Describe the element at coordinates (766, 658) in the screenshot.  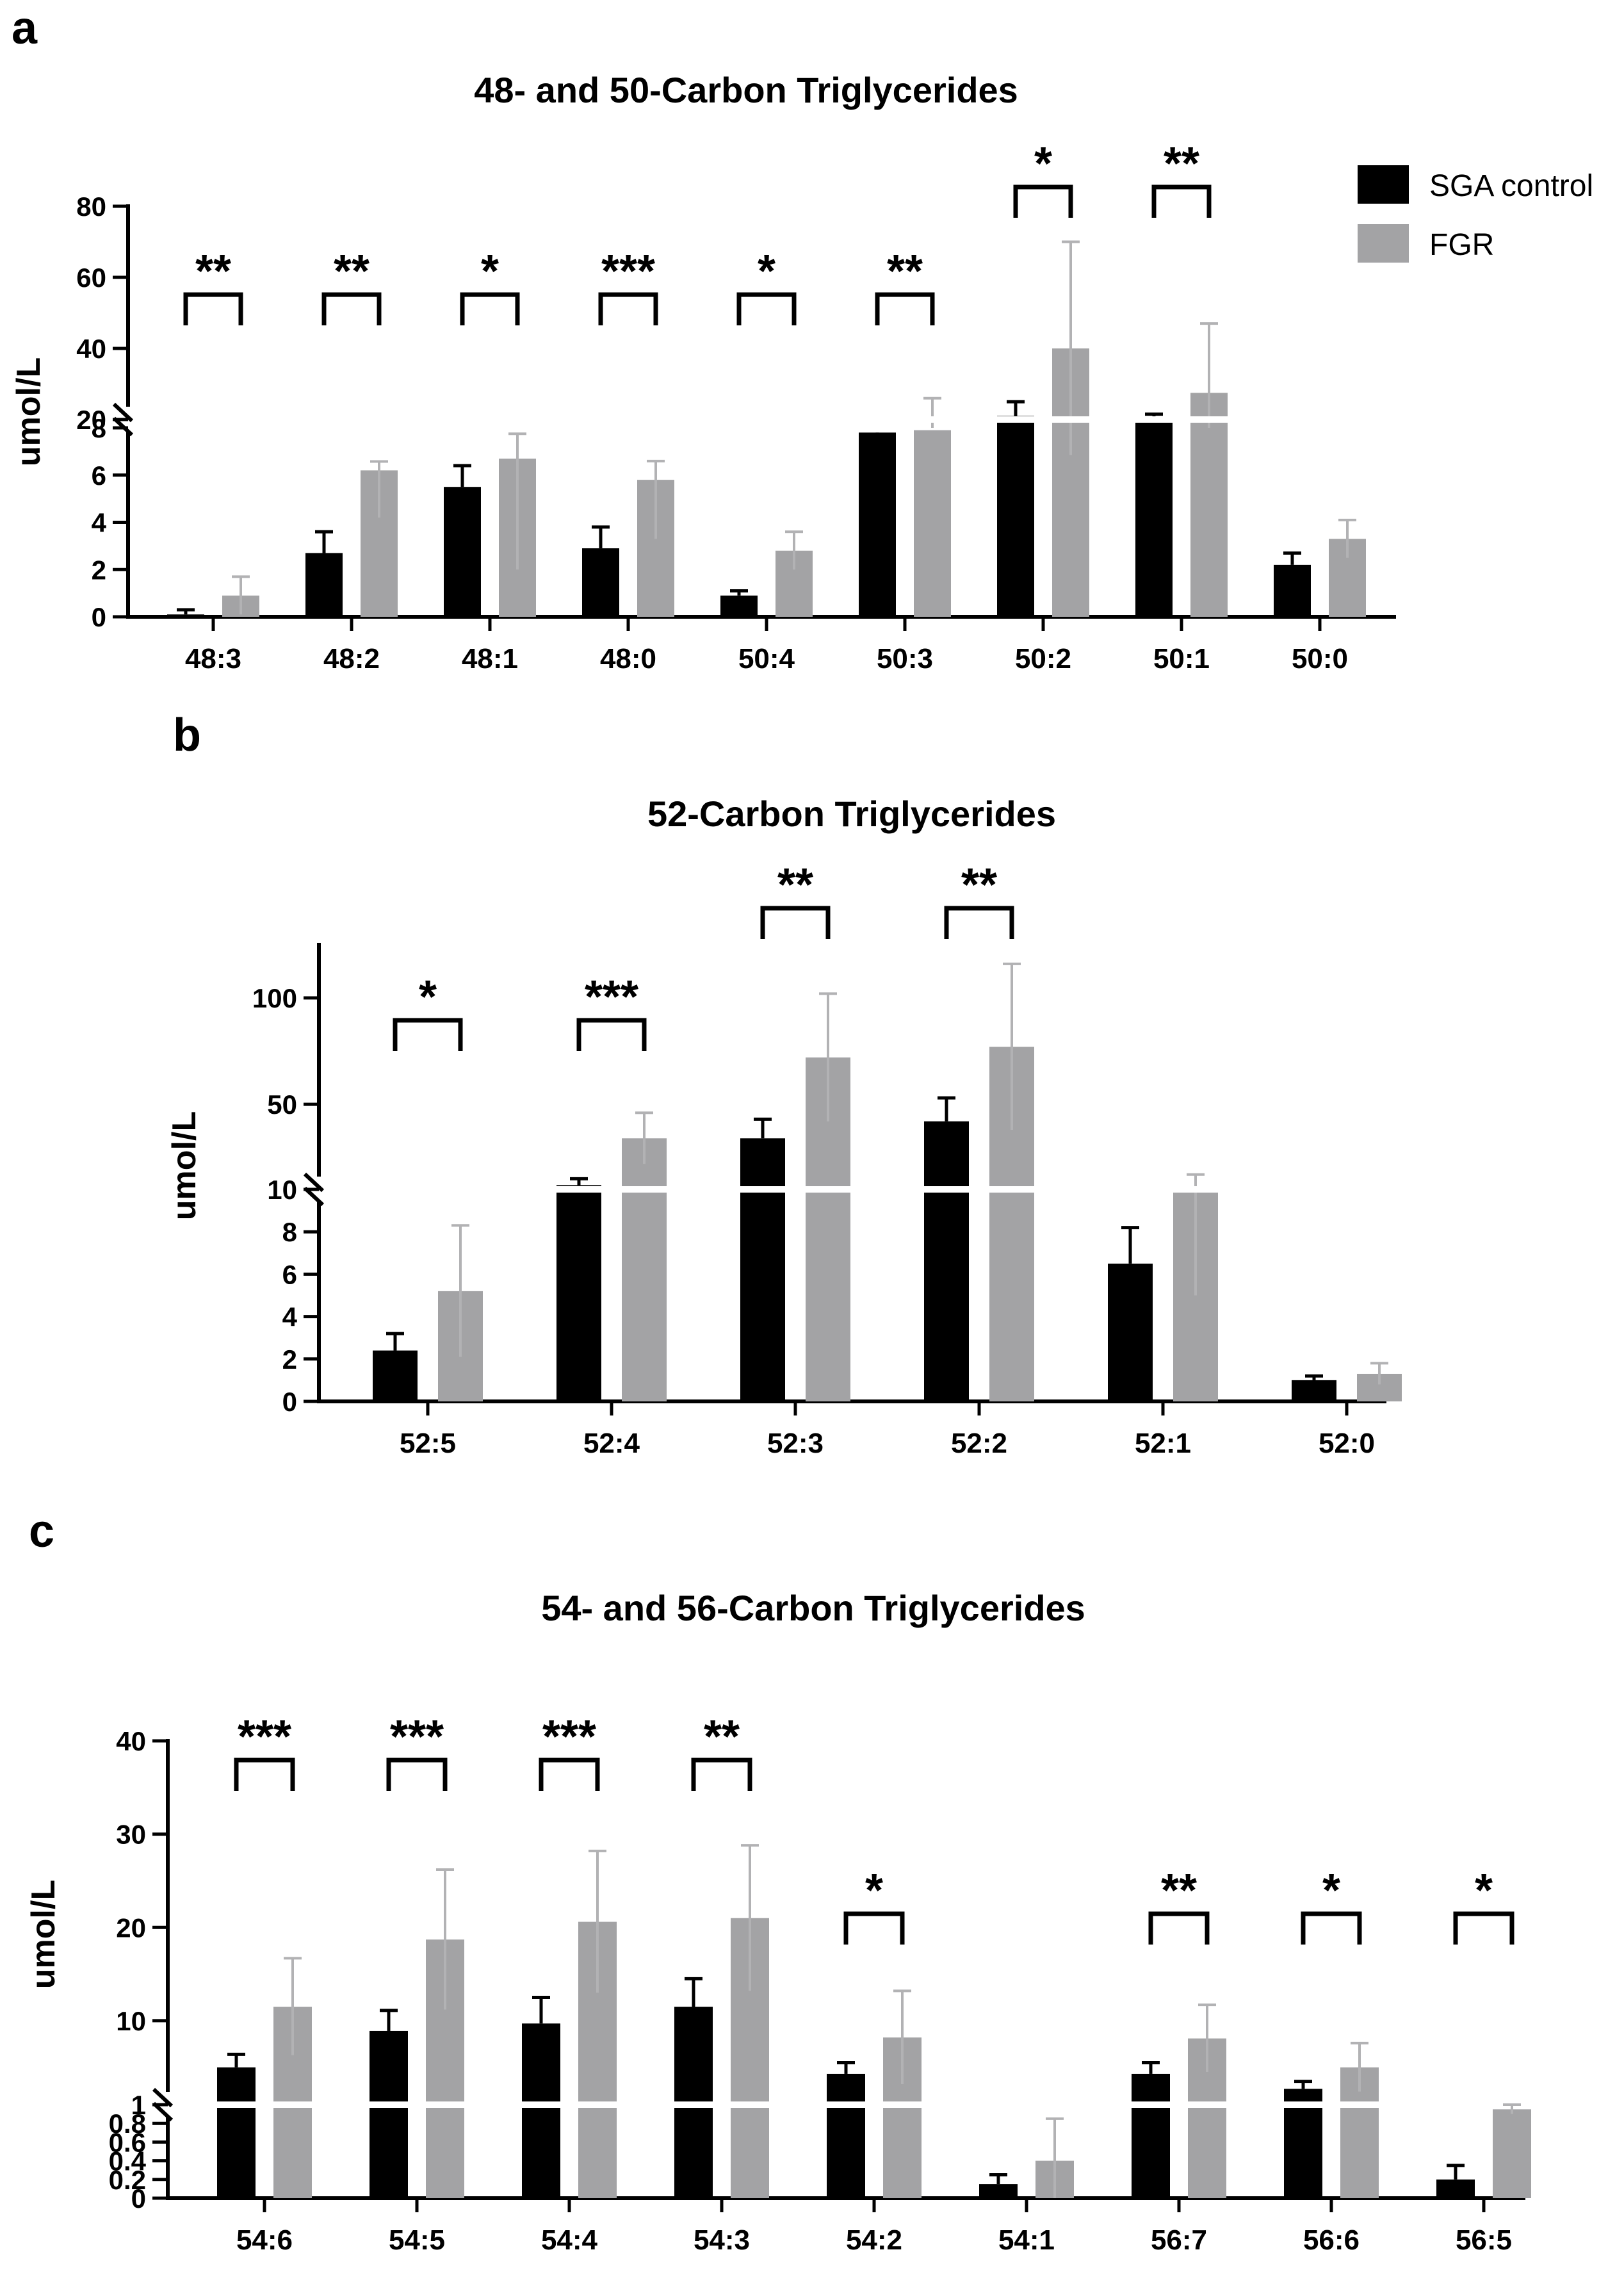
I see `x-tick-label: 50:4` at that location.